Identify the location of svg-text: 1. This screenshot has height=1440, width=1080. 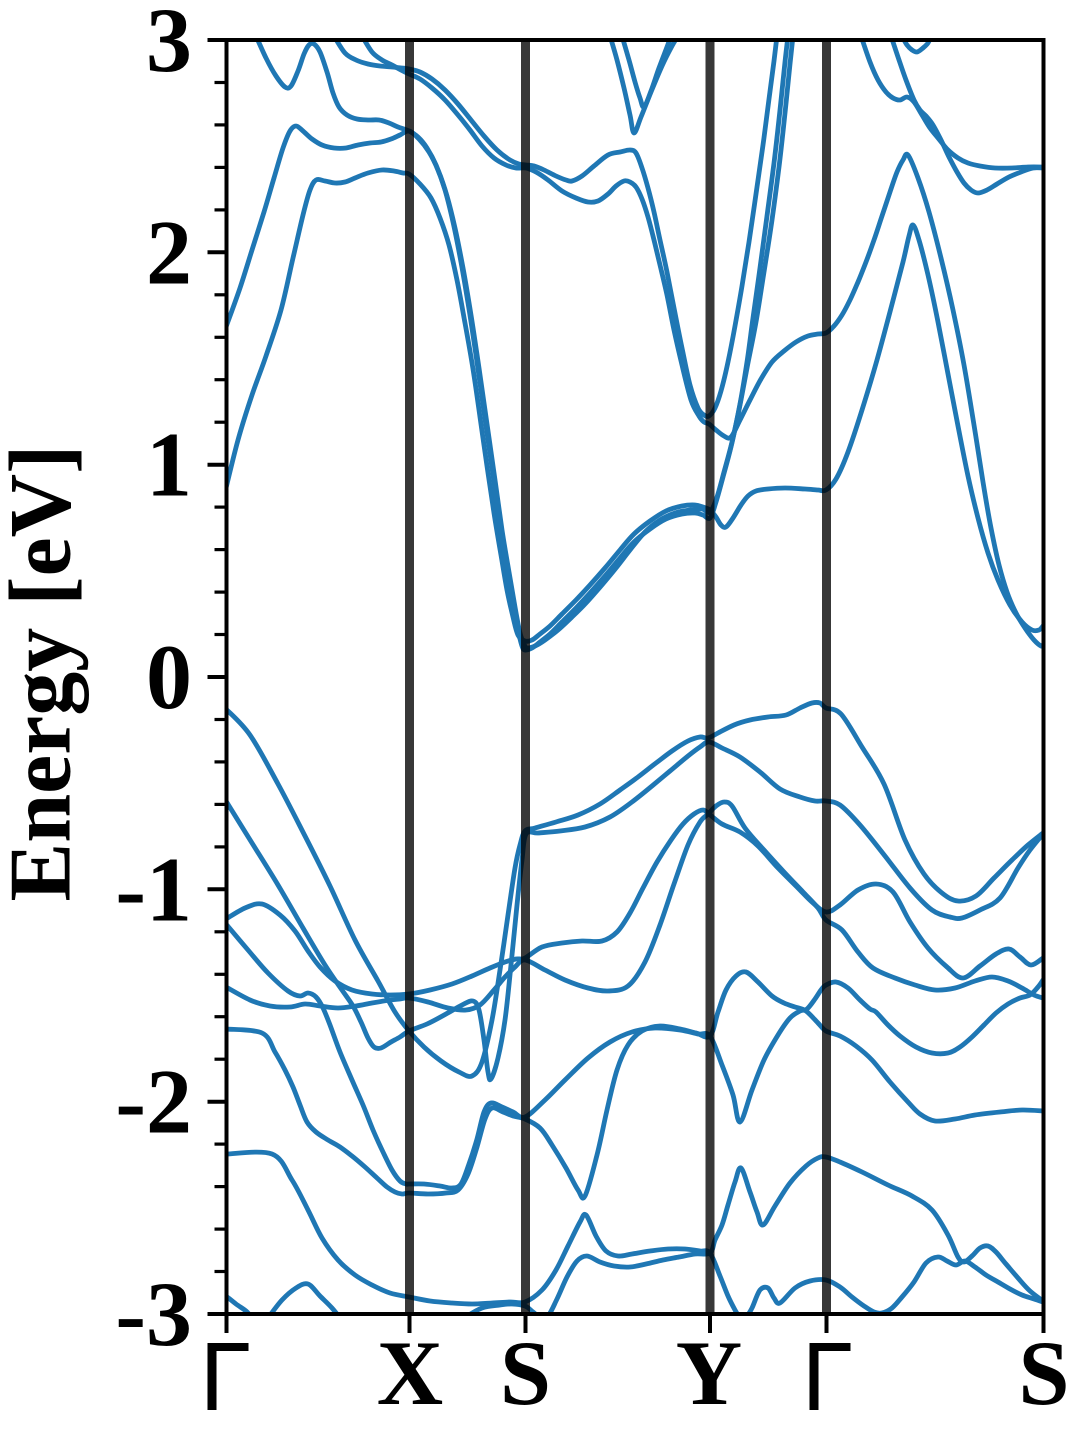
(169, 465).